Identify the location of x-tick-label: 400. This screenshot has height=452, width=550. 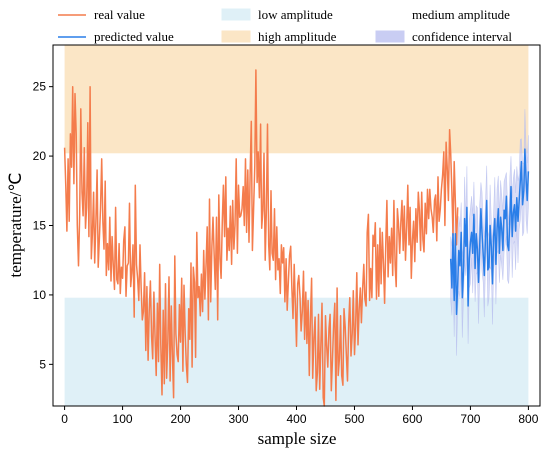
(296, 419).